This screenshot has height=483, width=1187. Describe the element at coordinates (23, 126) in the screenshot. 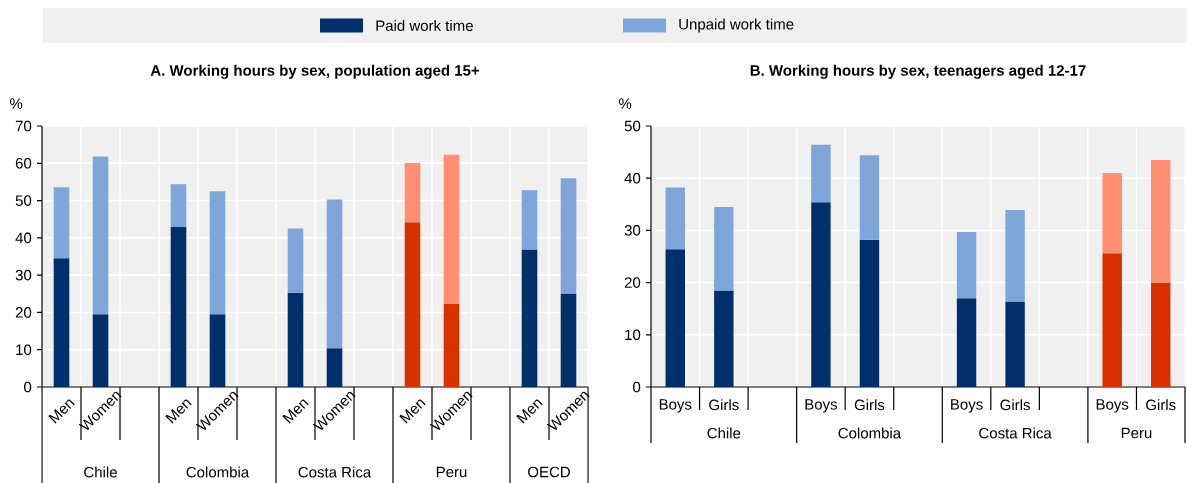

I see `y-tick-label: 70` at that location.